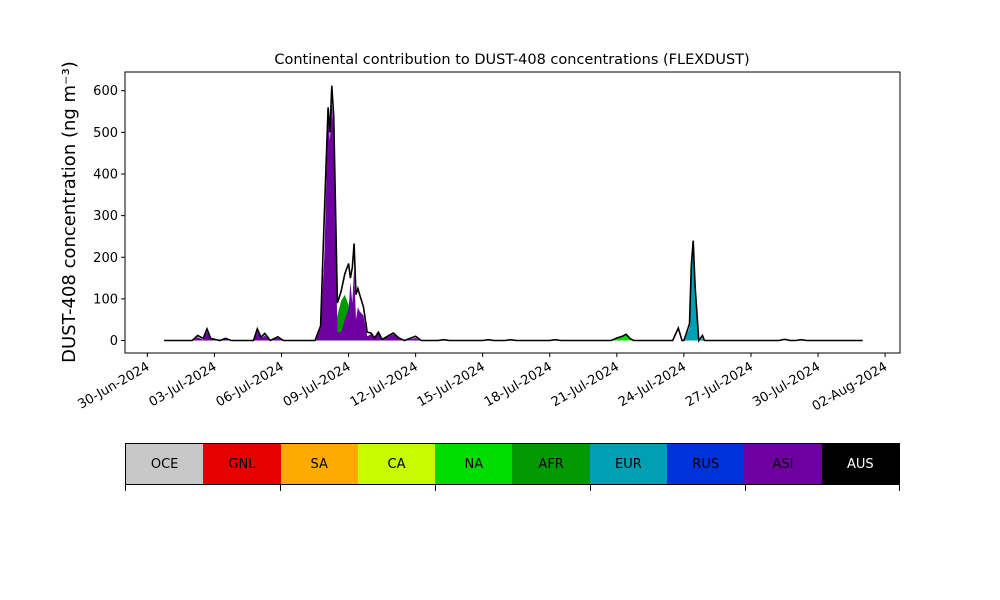  I want to click on legend-sa: SA, so click(319, 464).